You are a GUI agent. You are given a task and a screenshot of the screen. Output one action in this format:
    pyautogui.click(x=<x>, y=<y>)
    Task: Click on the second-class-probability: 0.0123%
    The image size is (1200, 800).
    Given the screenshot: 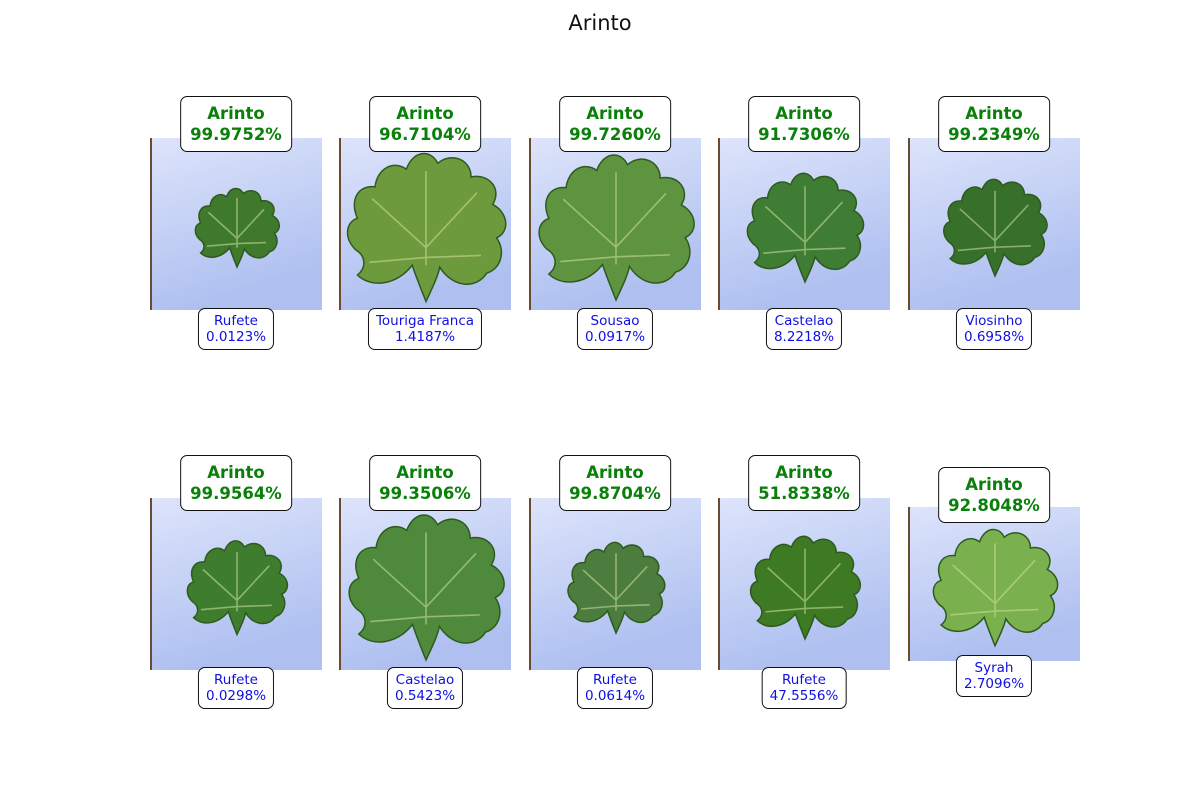 What is the action you would take?
    pyautogui.click(x=236, y=337)
    